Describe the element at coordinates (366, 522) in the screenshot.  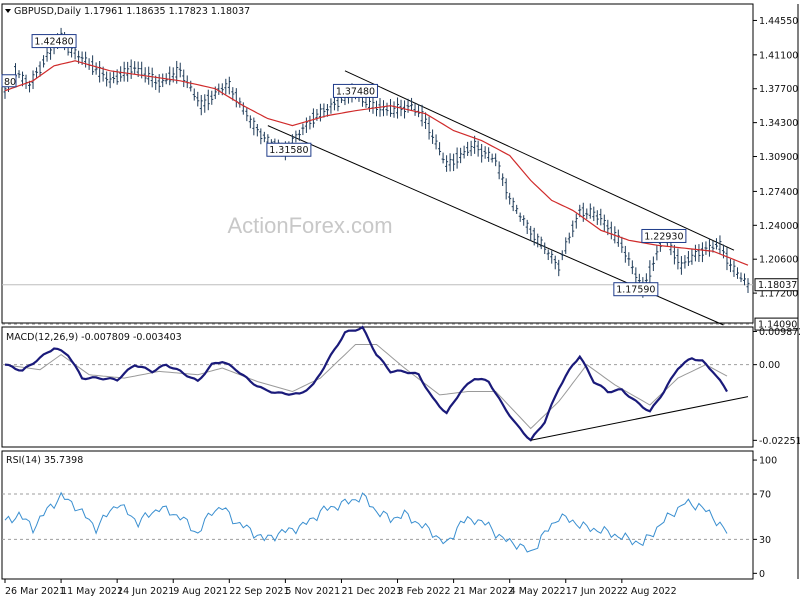
I see `rsi-line` at that location.